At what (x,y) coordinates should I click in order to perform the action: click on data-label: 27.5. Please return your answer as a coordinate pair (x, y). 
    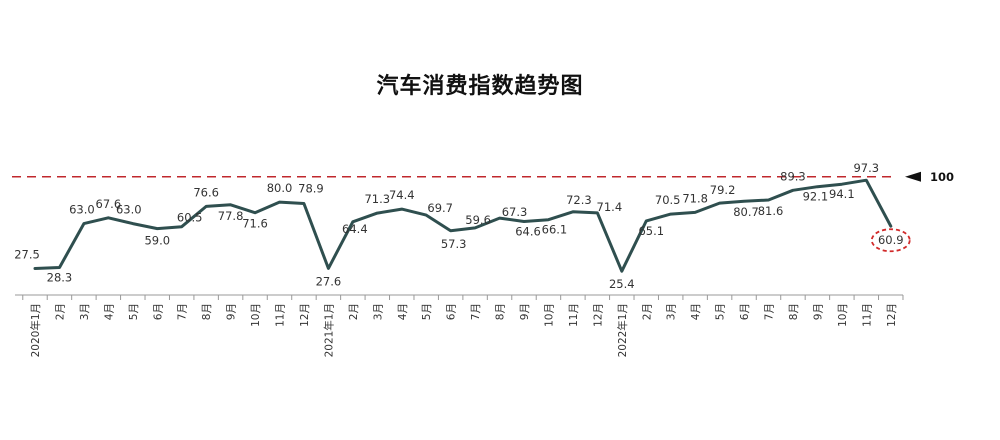
    Looking at the image, I should click on (27, 255).